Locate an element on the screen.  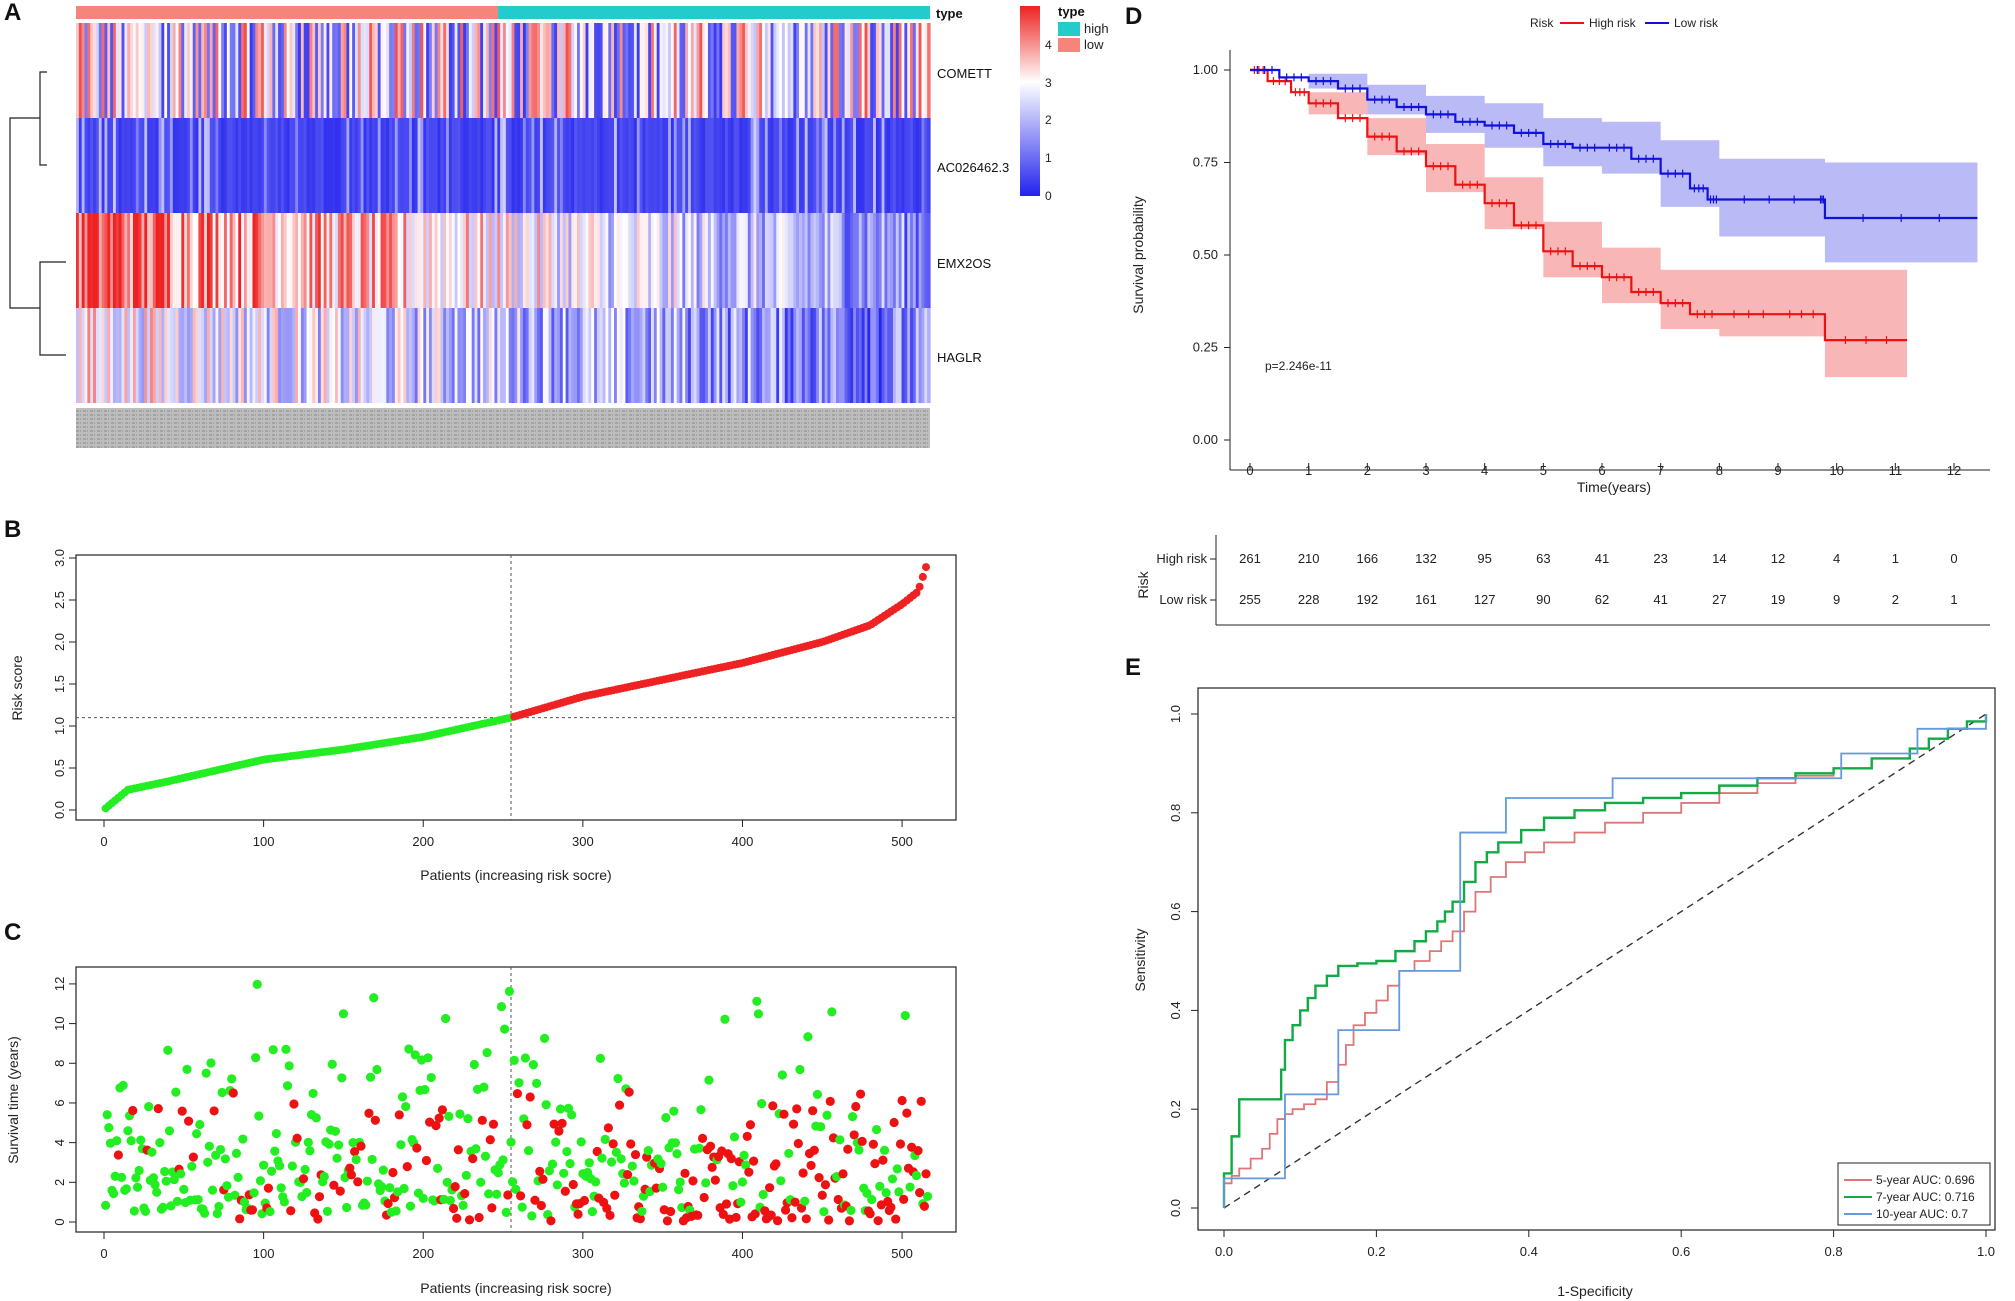
x-tick-label: 0 is located at coordinates (103, 1253).